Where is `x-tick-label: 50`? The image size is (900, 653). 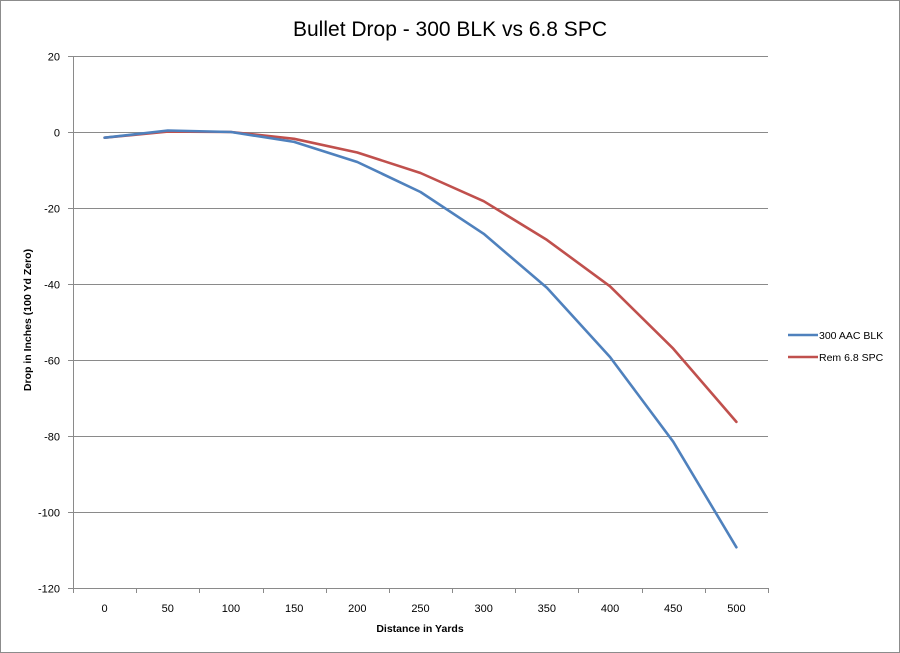 x-tick-label: 50 is located at coordinates (168, 609).